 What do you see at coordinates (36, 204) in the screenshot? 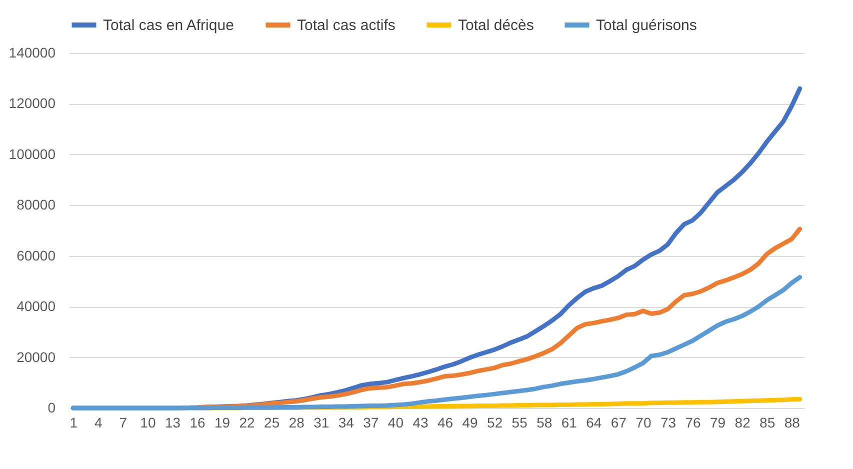
I see `y-tick-label: 80000` at bounding box center [36, 204].